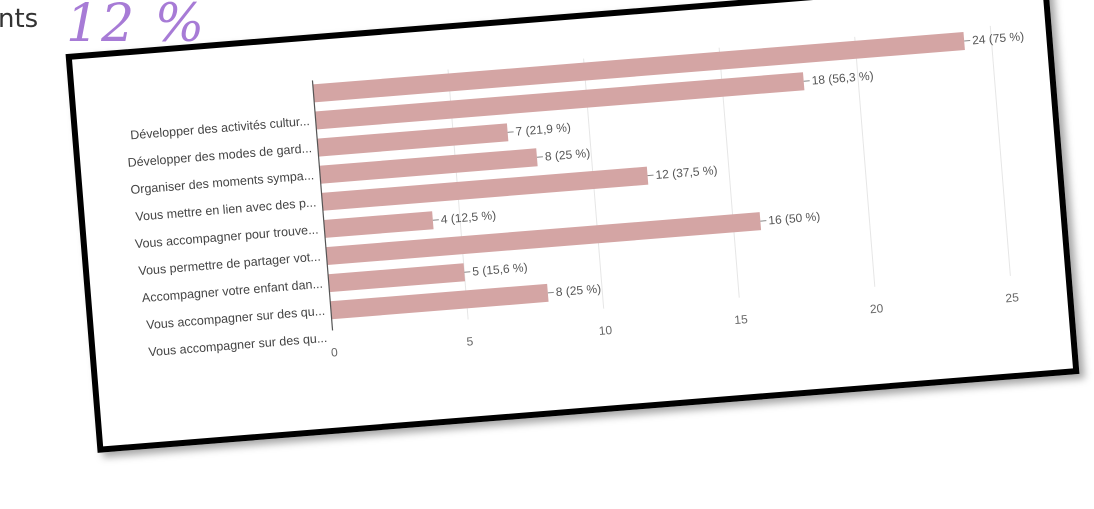  I want to click on x-tick-label: 5, so click(470, 341).